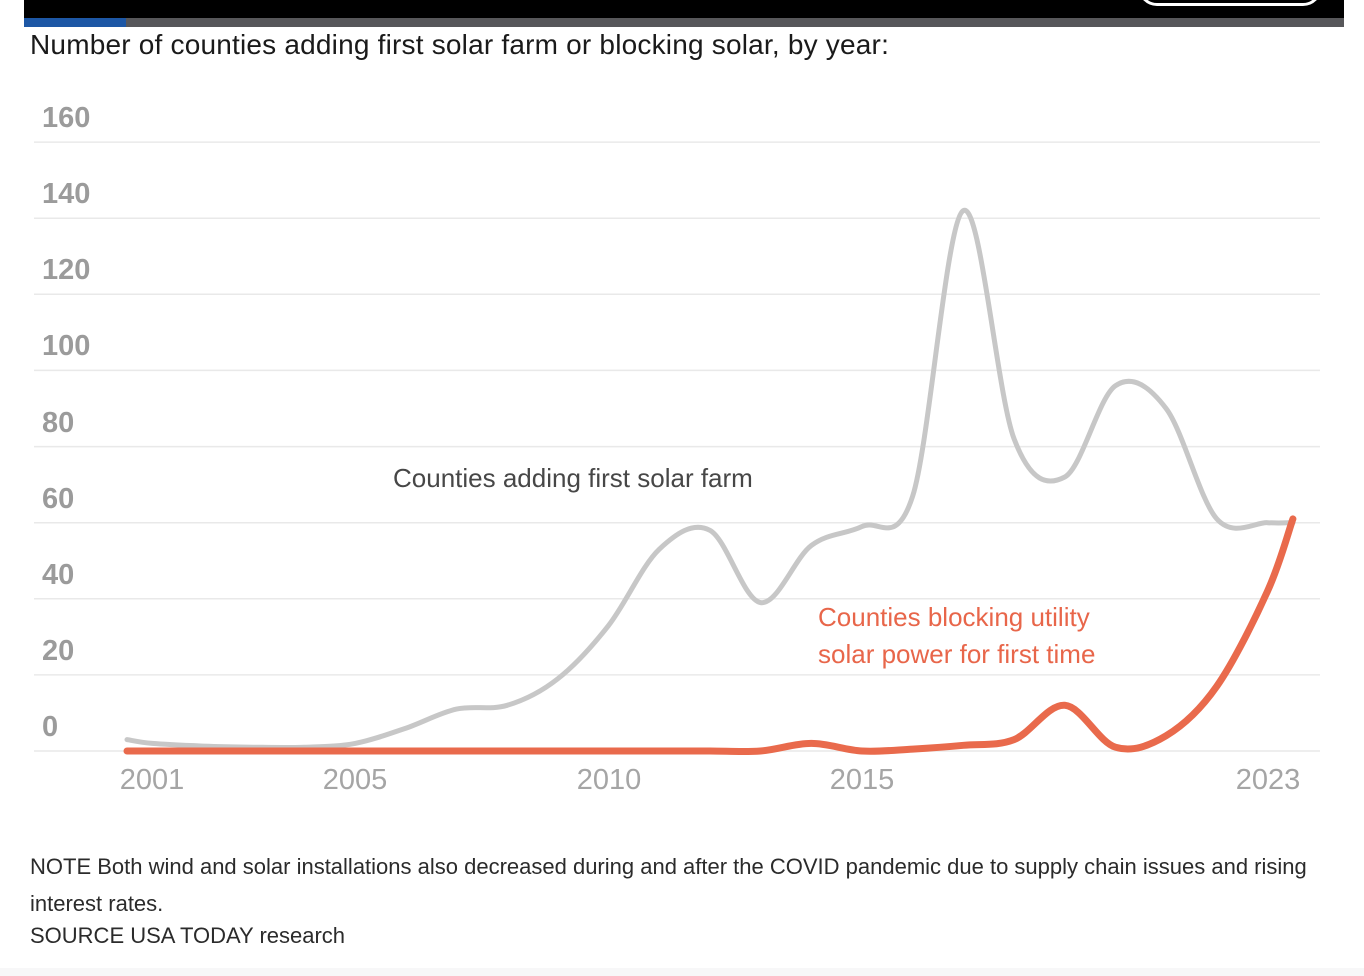 The width and height of the screenshot is (1364, 976). Describe the element at coordinates (58, 498) in the screenshot. I see `y-tick-label: 60` at that location.